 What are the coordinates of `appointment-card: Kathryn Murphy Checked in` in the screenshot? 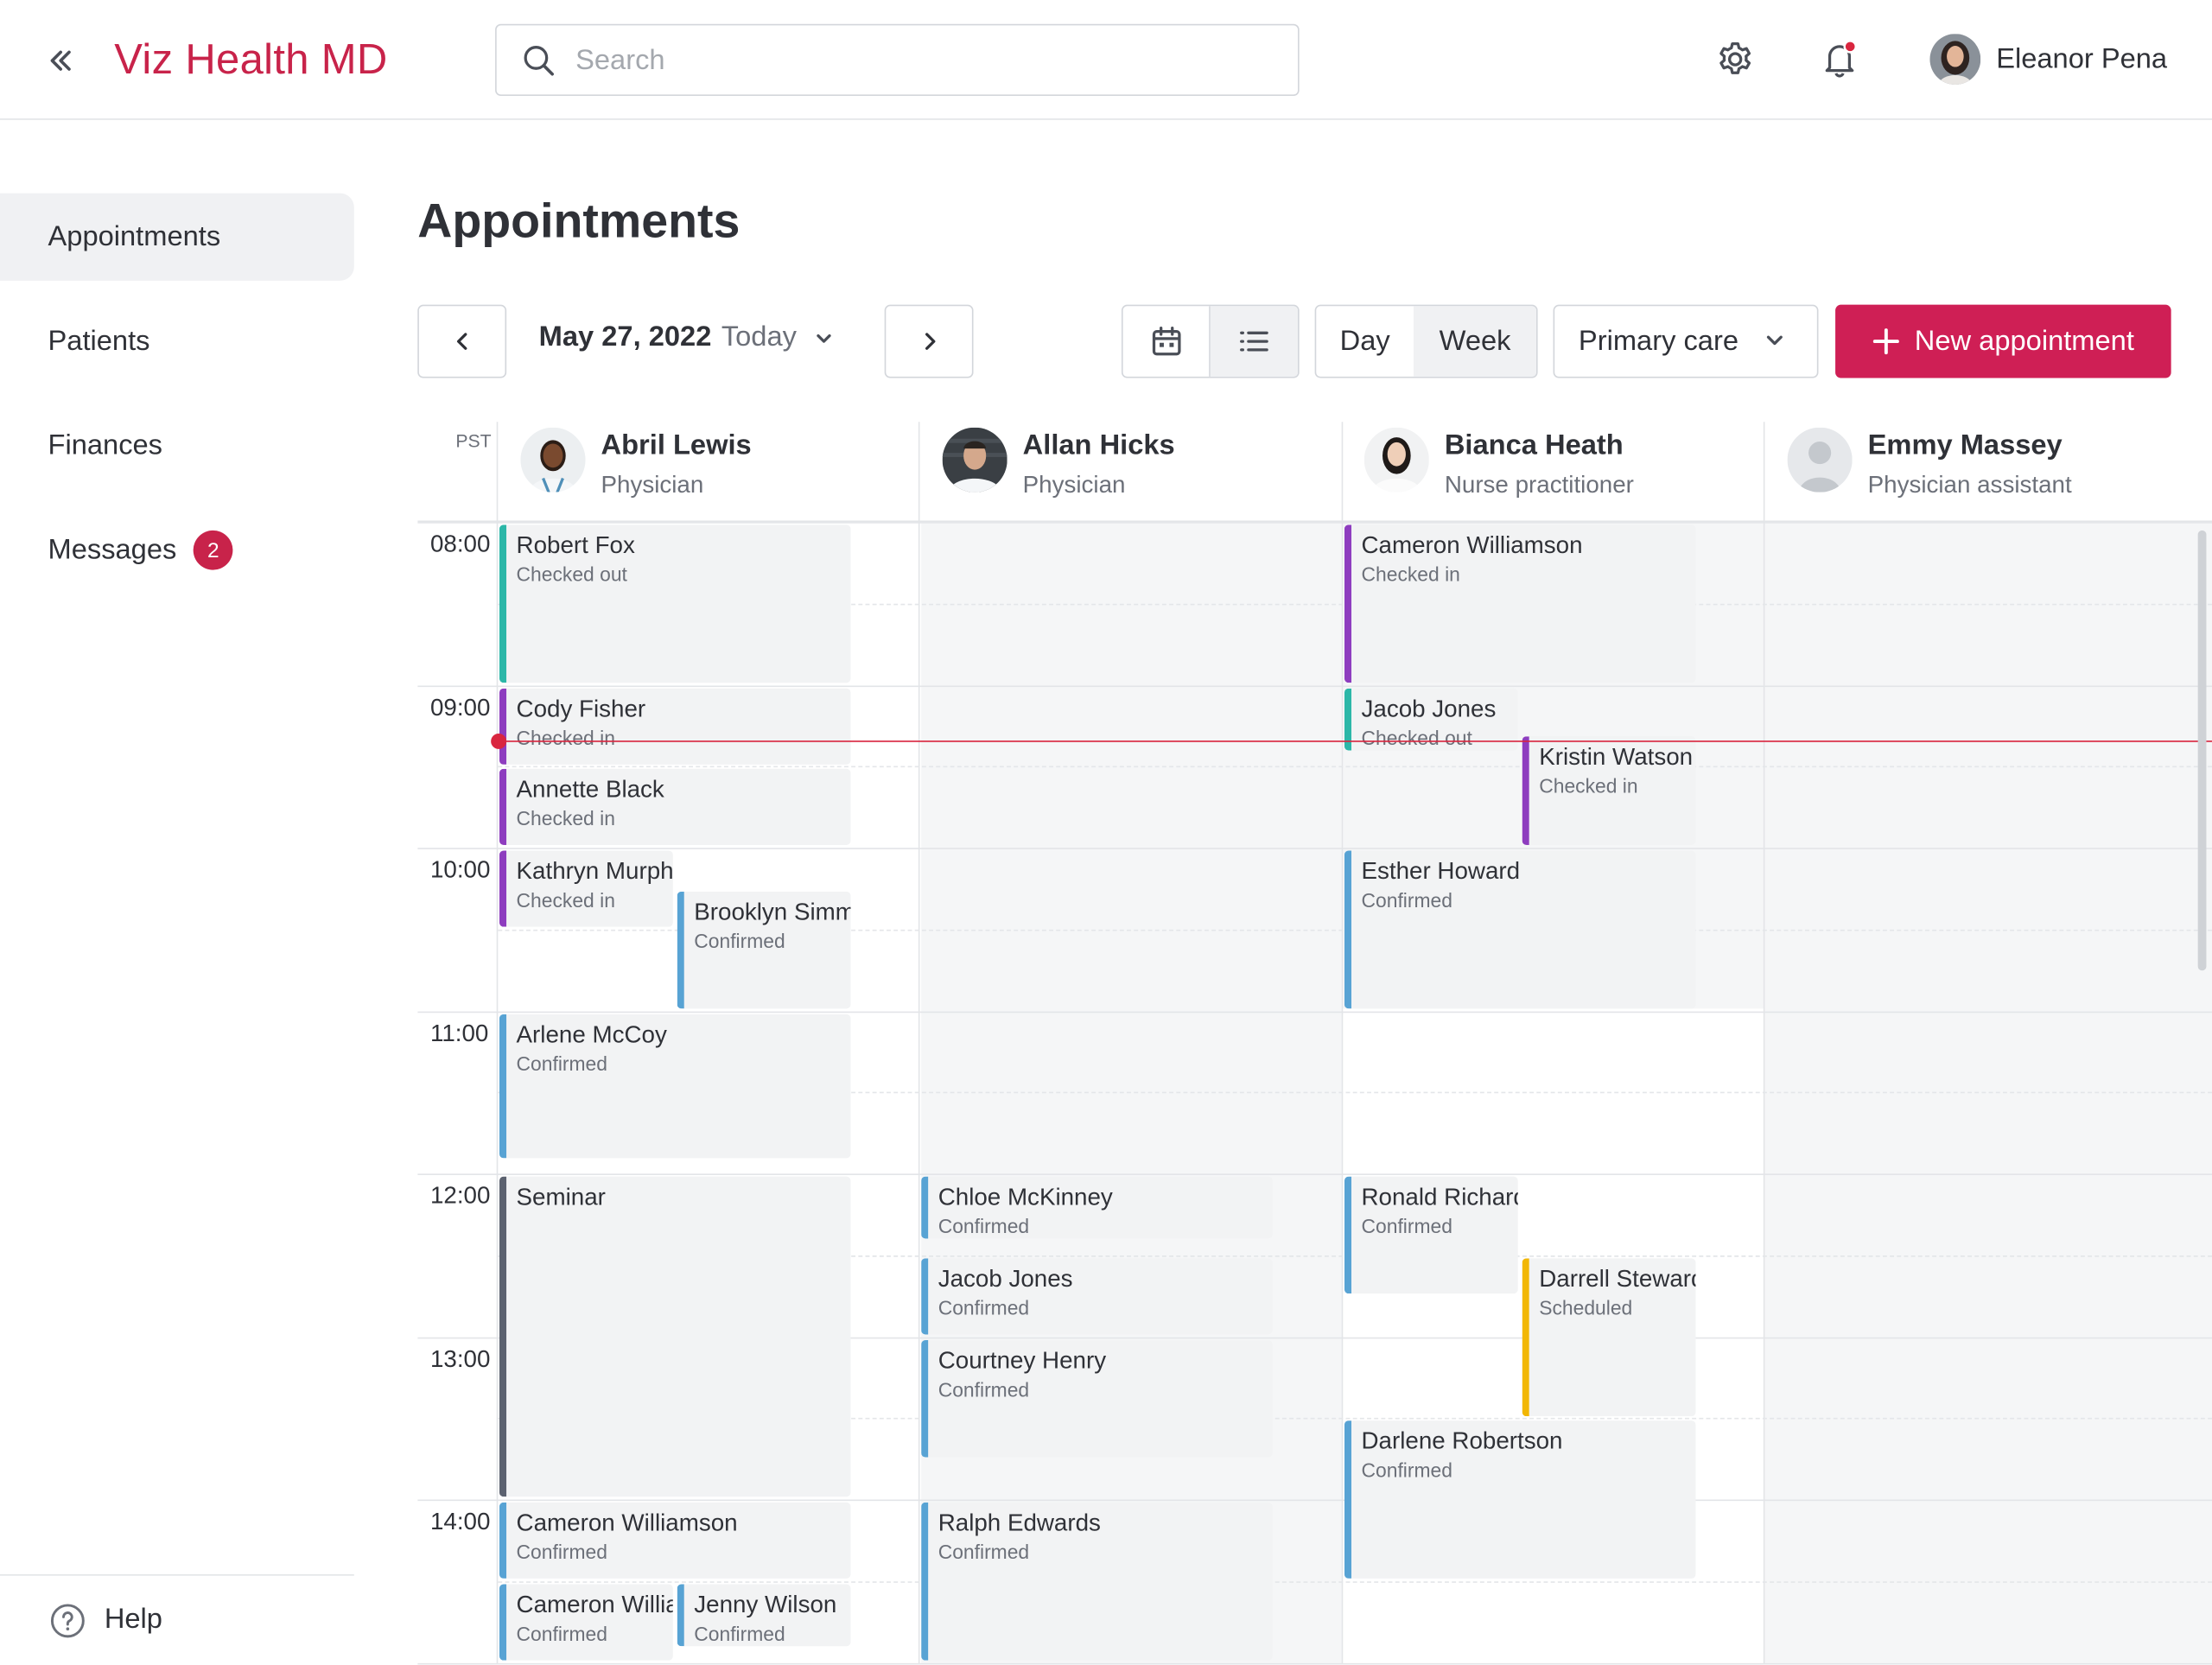 It's located at (586, 888).